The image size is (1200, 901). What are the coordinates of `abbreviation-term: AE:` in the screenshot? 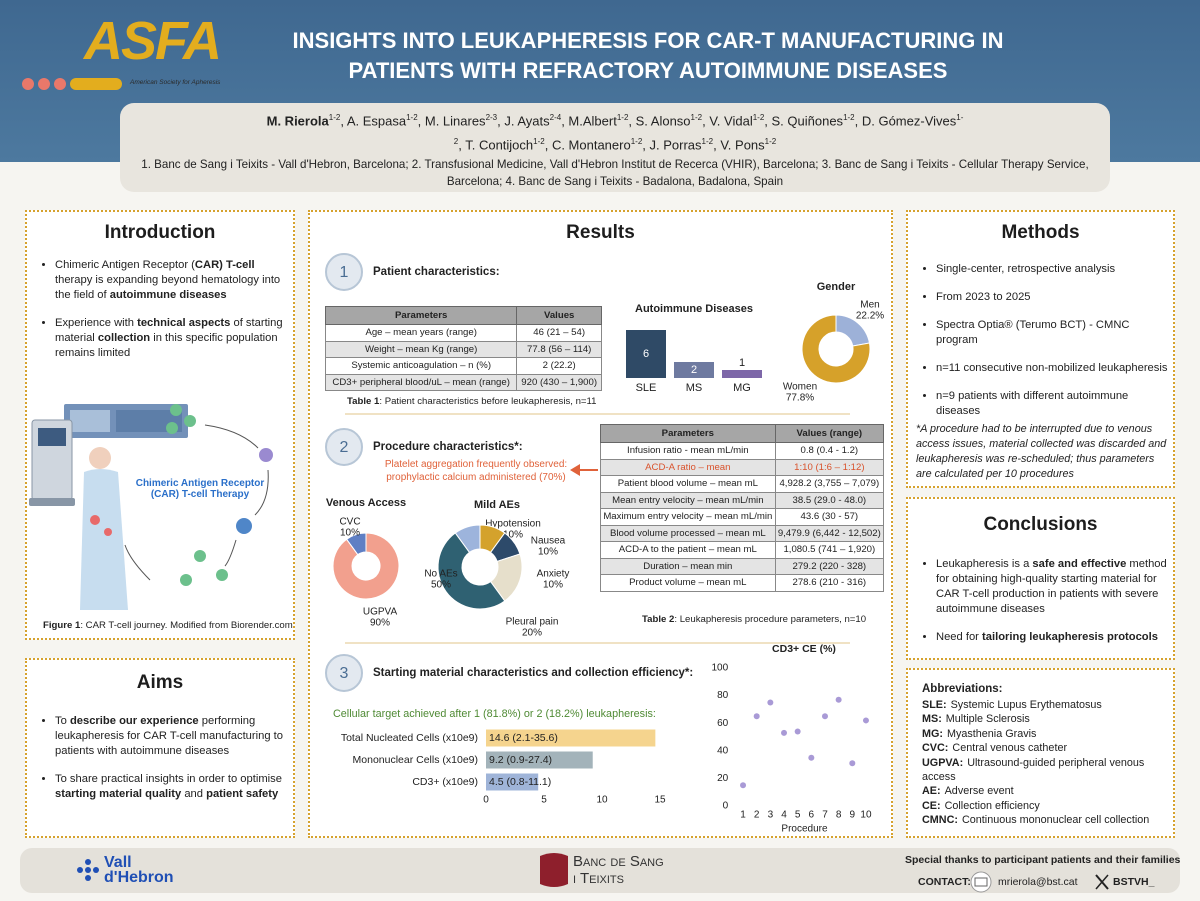 It's located at (931, 791).